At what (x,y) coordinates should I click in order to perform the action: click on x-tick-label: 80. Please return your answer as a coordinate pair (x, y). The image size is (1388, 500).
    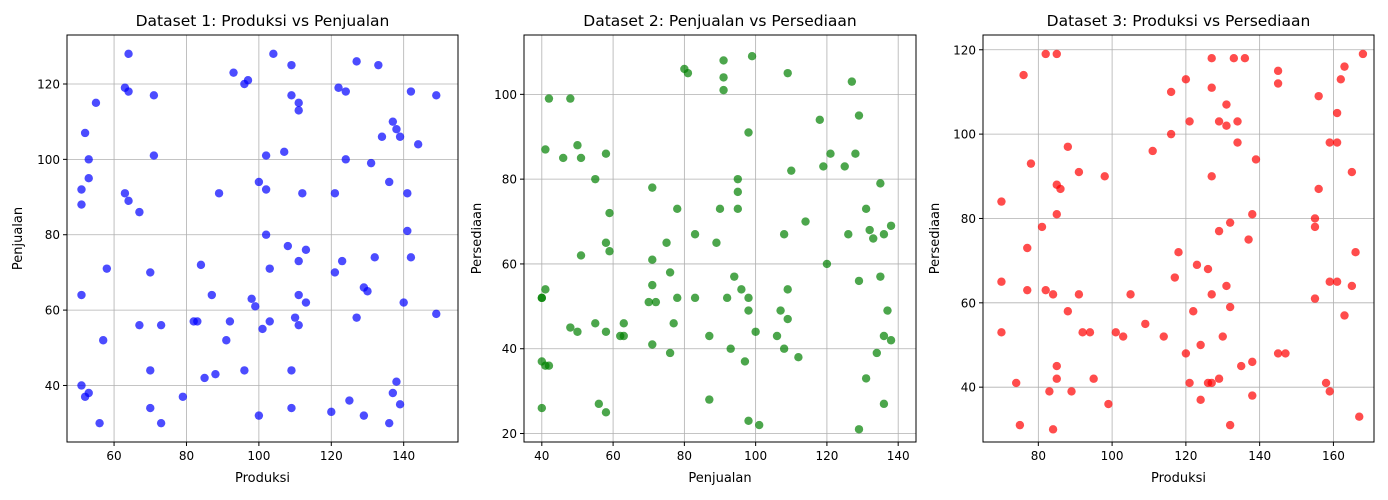
    Looking at the image, I should click on (1038, 456).